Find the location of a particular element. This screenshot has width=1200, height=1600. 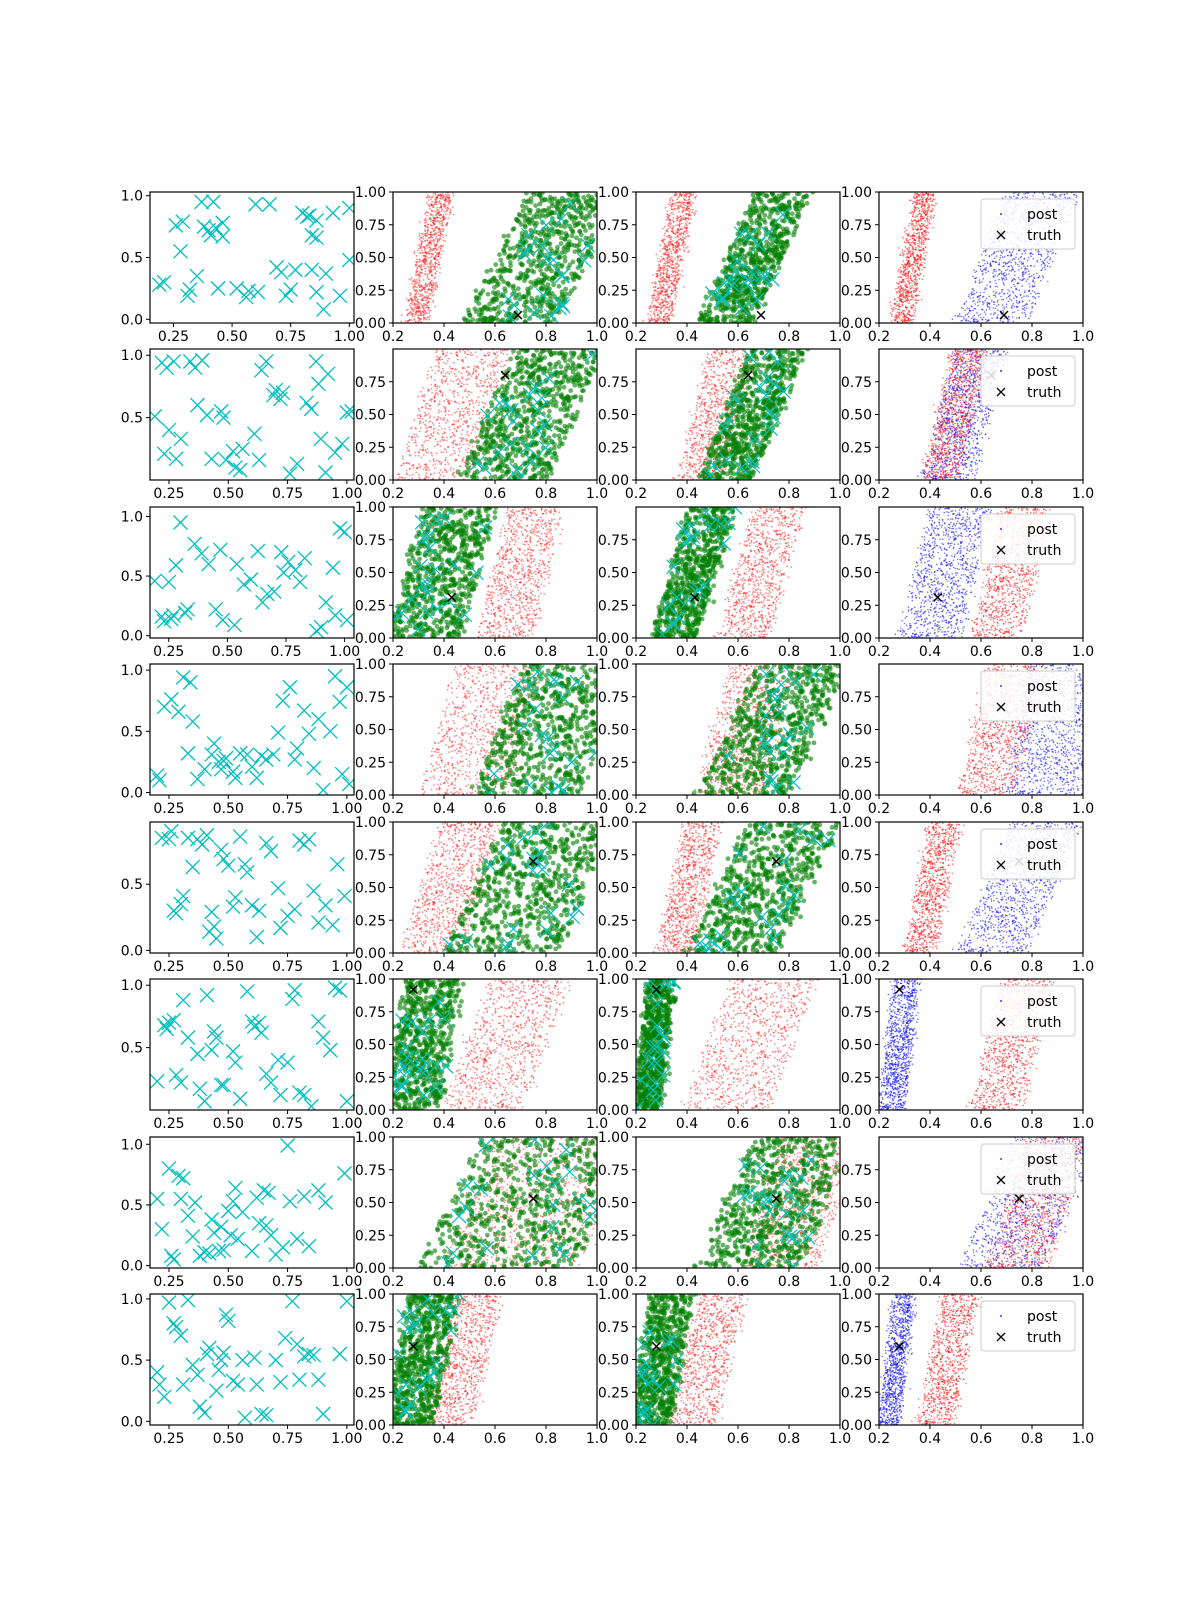

overlay-marker is located at coordinates (546, 225).